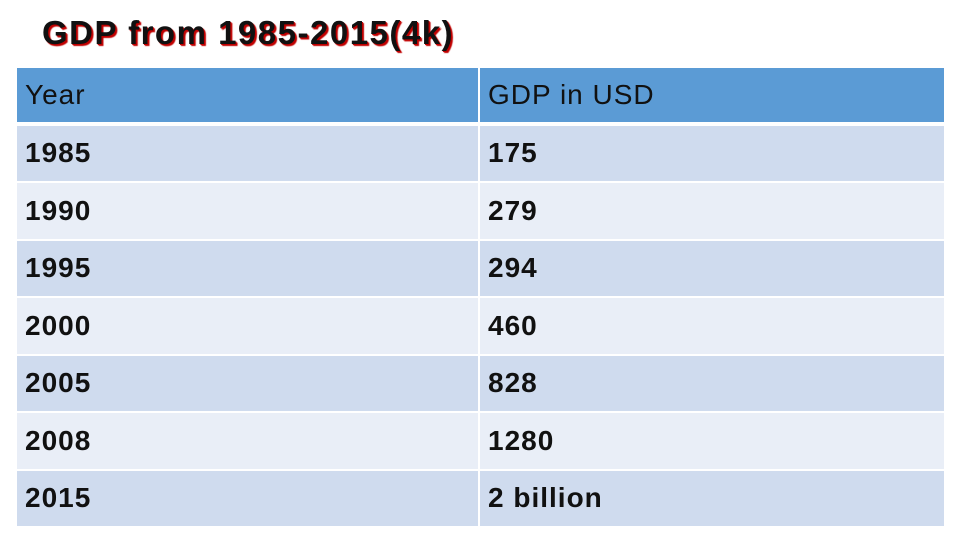 The width and height of the screenshot is (960, 540). What do you see at coordinates (712, 212) in the screenshot?
I see `table-cell: 279` at bounding box center [712, 212].